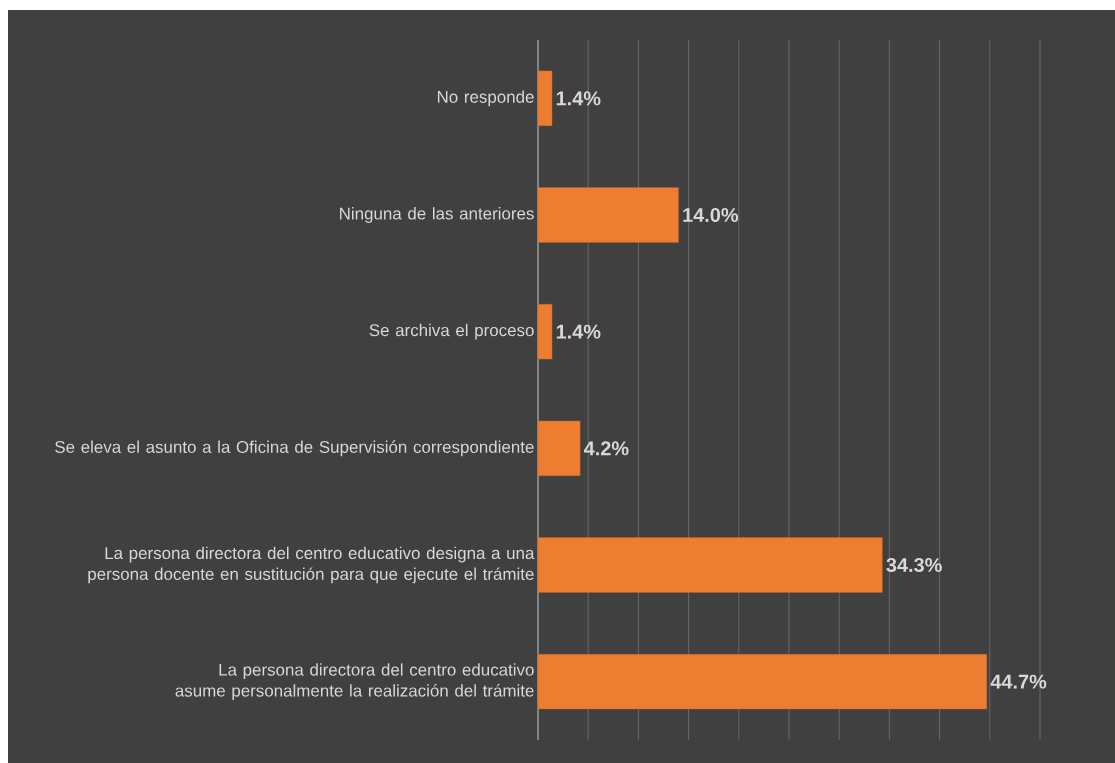 The height and width of the screenshot is (763, 1115). Describe the element at coordinates (711, 215) in the screenshot. I see `data-label: 14.0%` at that location.